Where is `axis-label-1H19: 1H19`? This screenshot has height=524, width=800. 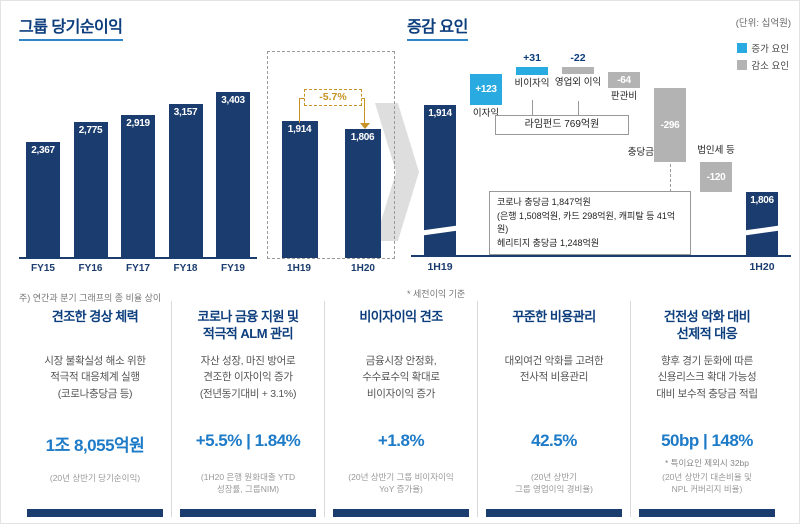
axis-label-1H19: 1H19 is located at coordinates (299, 268).